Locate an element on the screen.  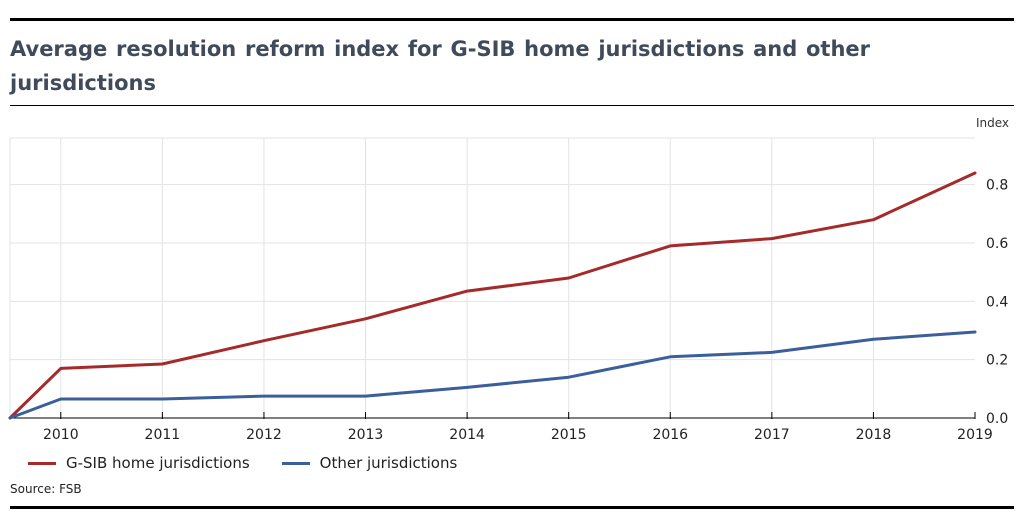
x-tick-label: 2016 is located at coordinates (670, 435).